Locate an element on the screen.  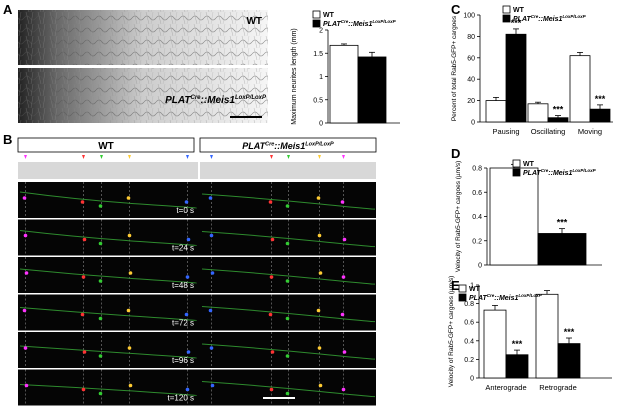
timepoint-label: t=96 s is located at coordinates (183, 360).